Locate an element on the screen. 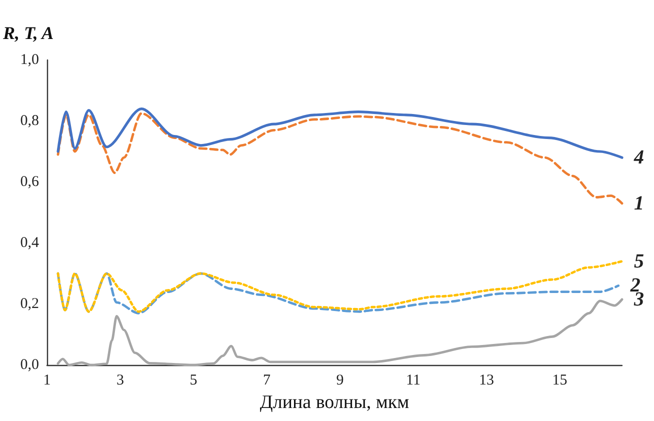  y-tick-label: 0,6 is located at coordinates (30, 182).